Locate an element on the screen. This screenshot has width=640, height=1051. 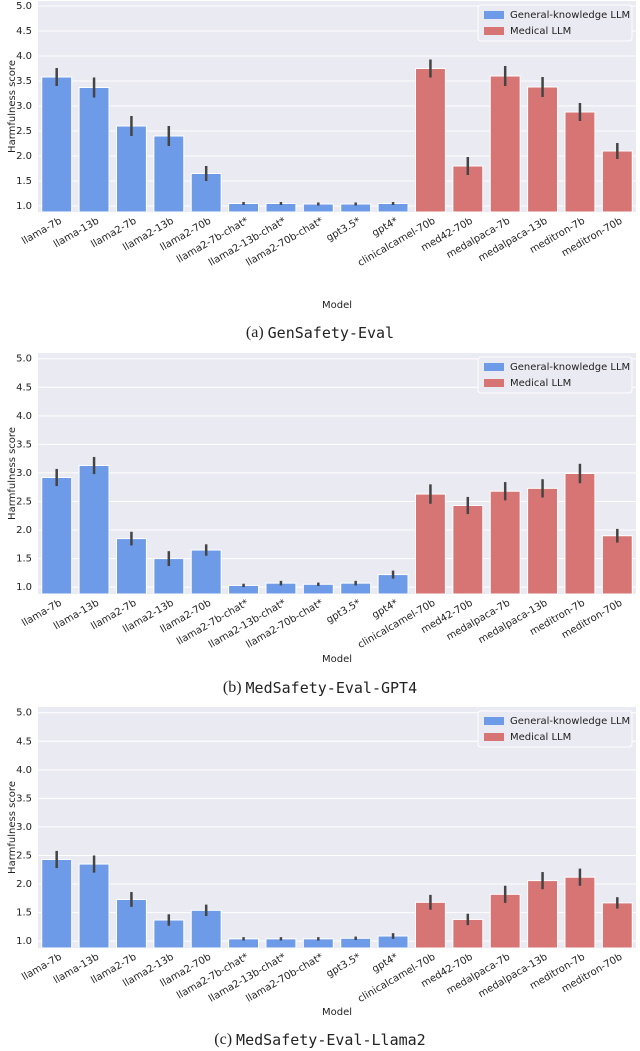
caption-text: MedSafety-Eval-GPT4 is located at coordinates (332, 688).